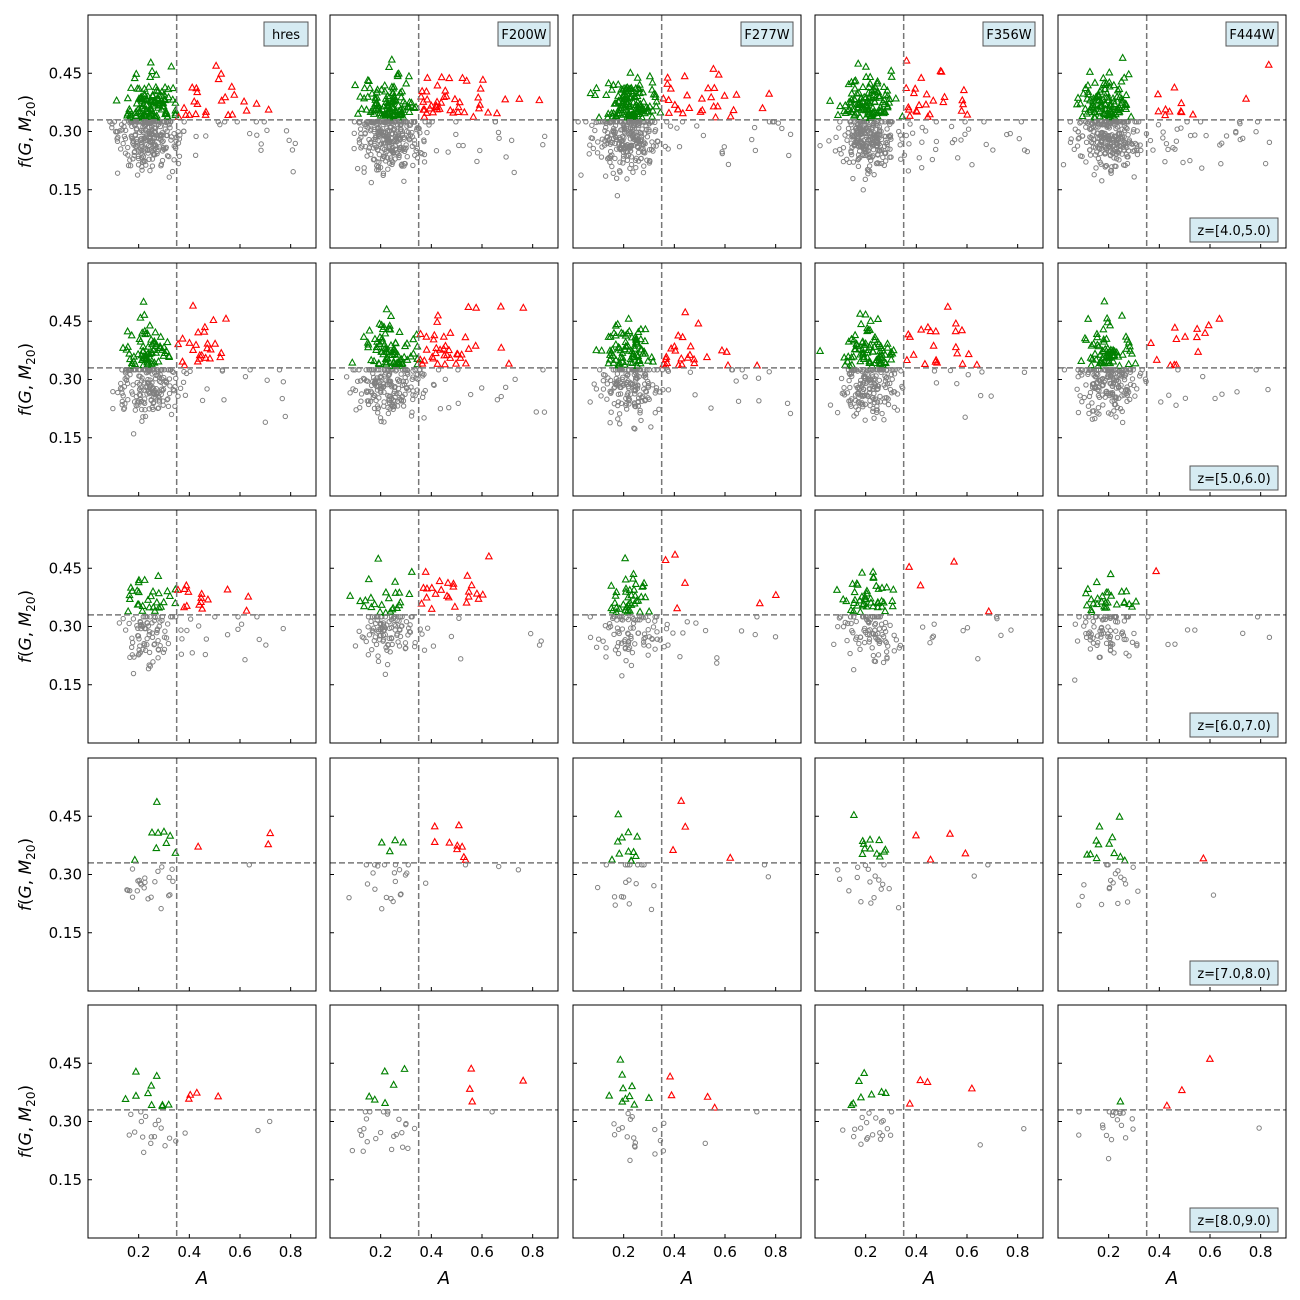 The width and height of the screenshot is (1300, 1300). I want to click on panel-r4-c1: 0.2 0.4 0.6 0.8, so click(444, 1132).